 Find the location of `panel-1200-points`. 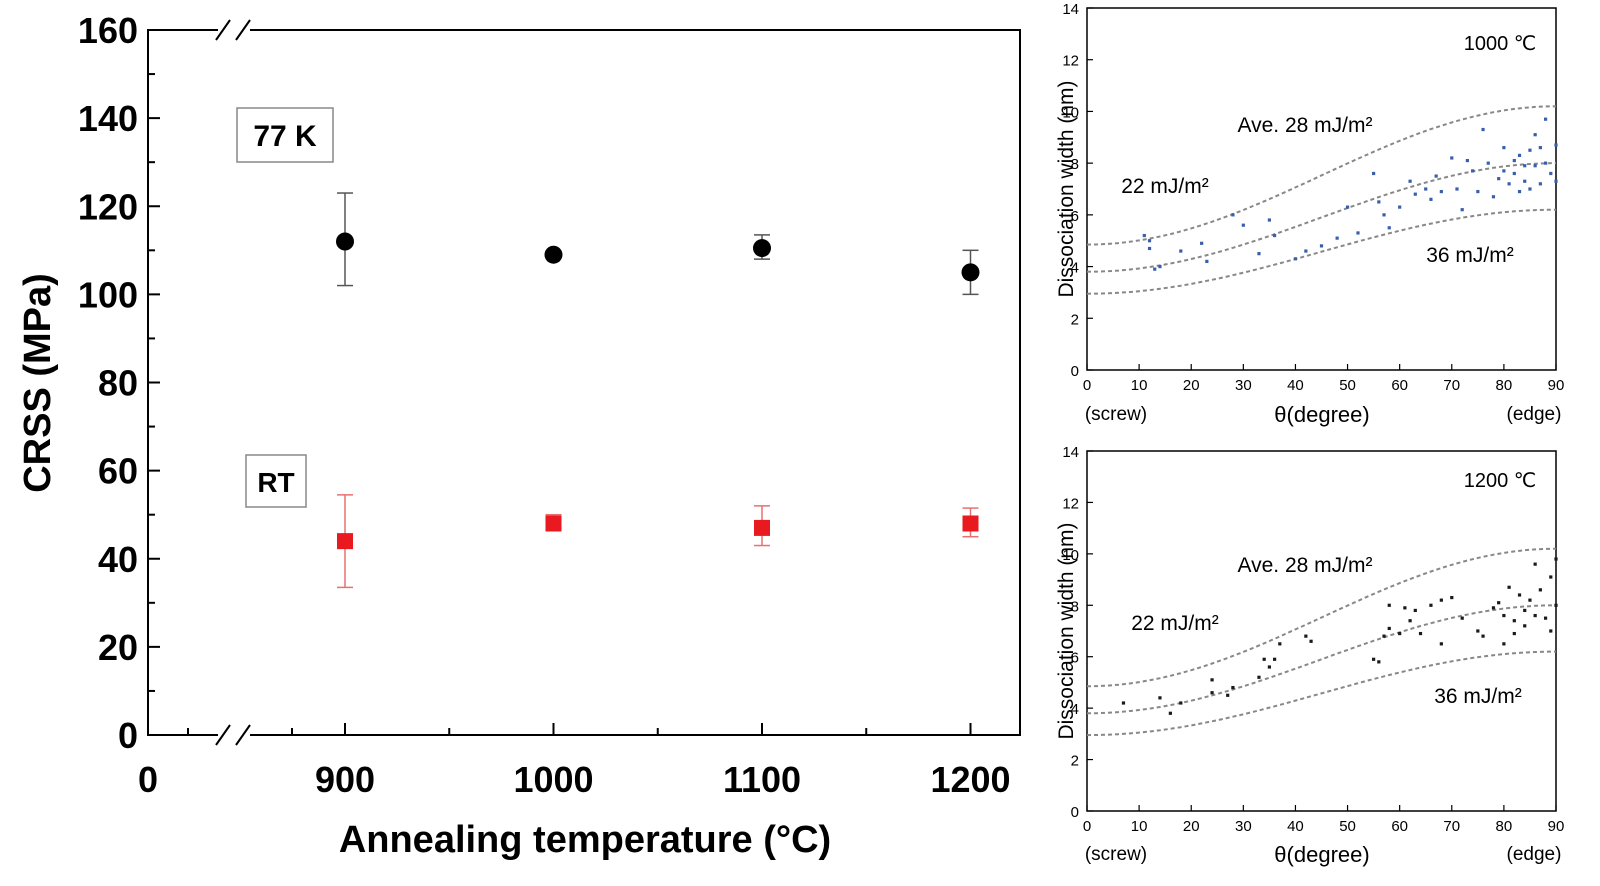

panel-1200-points is located at coordinates (1339, 636).